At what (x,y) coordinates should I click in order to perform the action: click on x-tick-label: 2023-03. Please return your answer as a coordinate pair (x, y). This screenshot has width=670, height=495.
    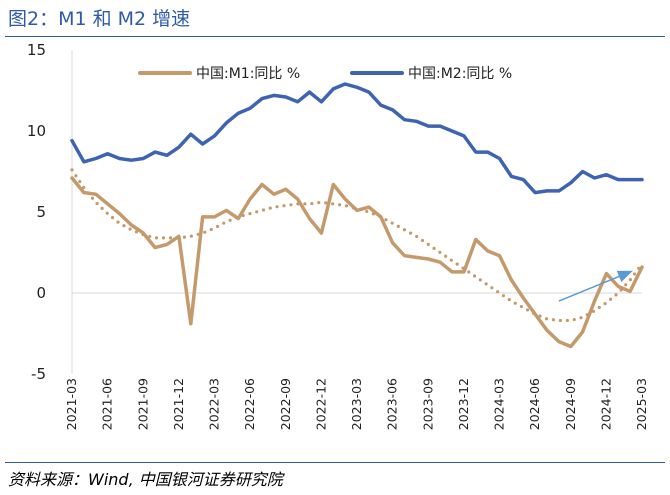
    Looking at the image, I should click on (356, 404).